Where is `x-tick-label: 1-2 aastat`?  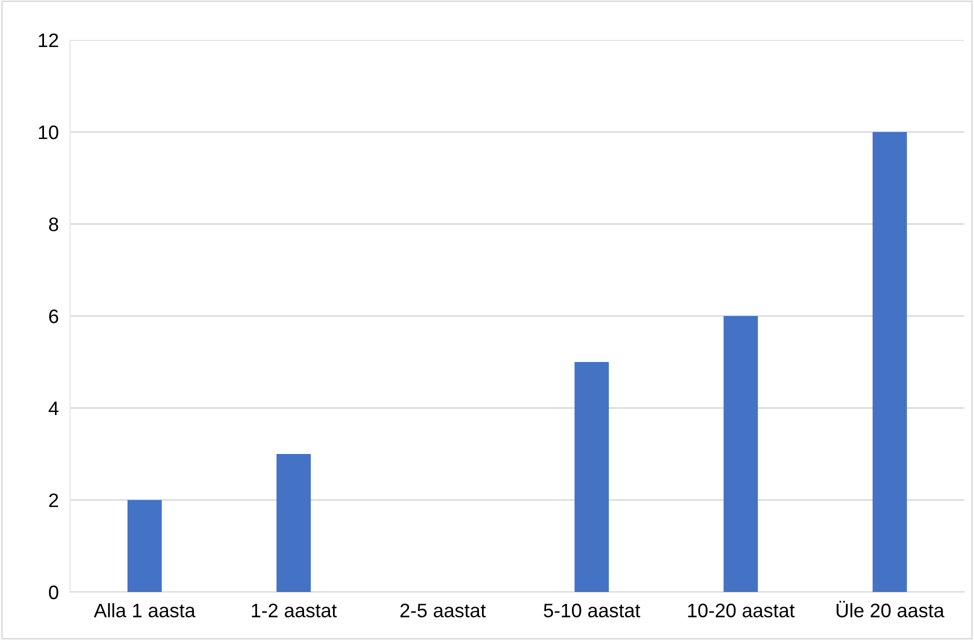
x-tick-label: 1-2 aastat is located at coordinates (294, 611).